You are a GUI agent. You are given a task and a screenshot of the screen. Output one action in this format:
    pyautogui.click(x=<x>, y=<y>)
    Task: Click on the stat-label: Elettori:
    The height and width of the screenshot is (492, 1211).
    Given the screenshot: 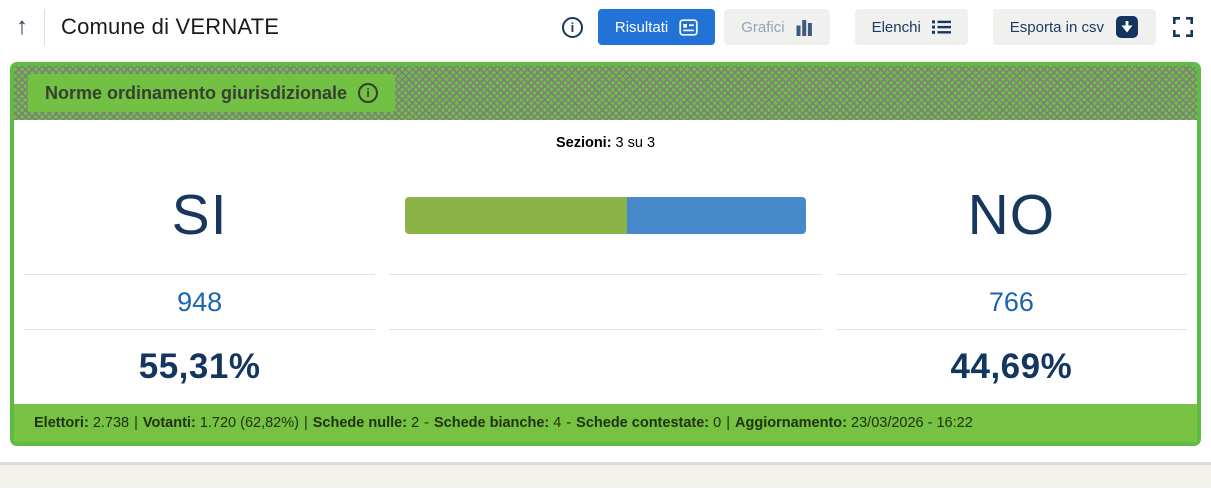 What is the action you would take?
    pyautogui.click(x=61, y=423)
    